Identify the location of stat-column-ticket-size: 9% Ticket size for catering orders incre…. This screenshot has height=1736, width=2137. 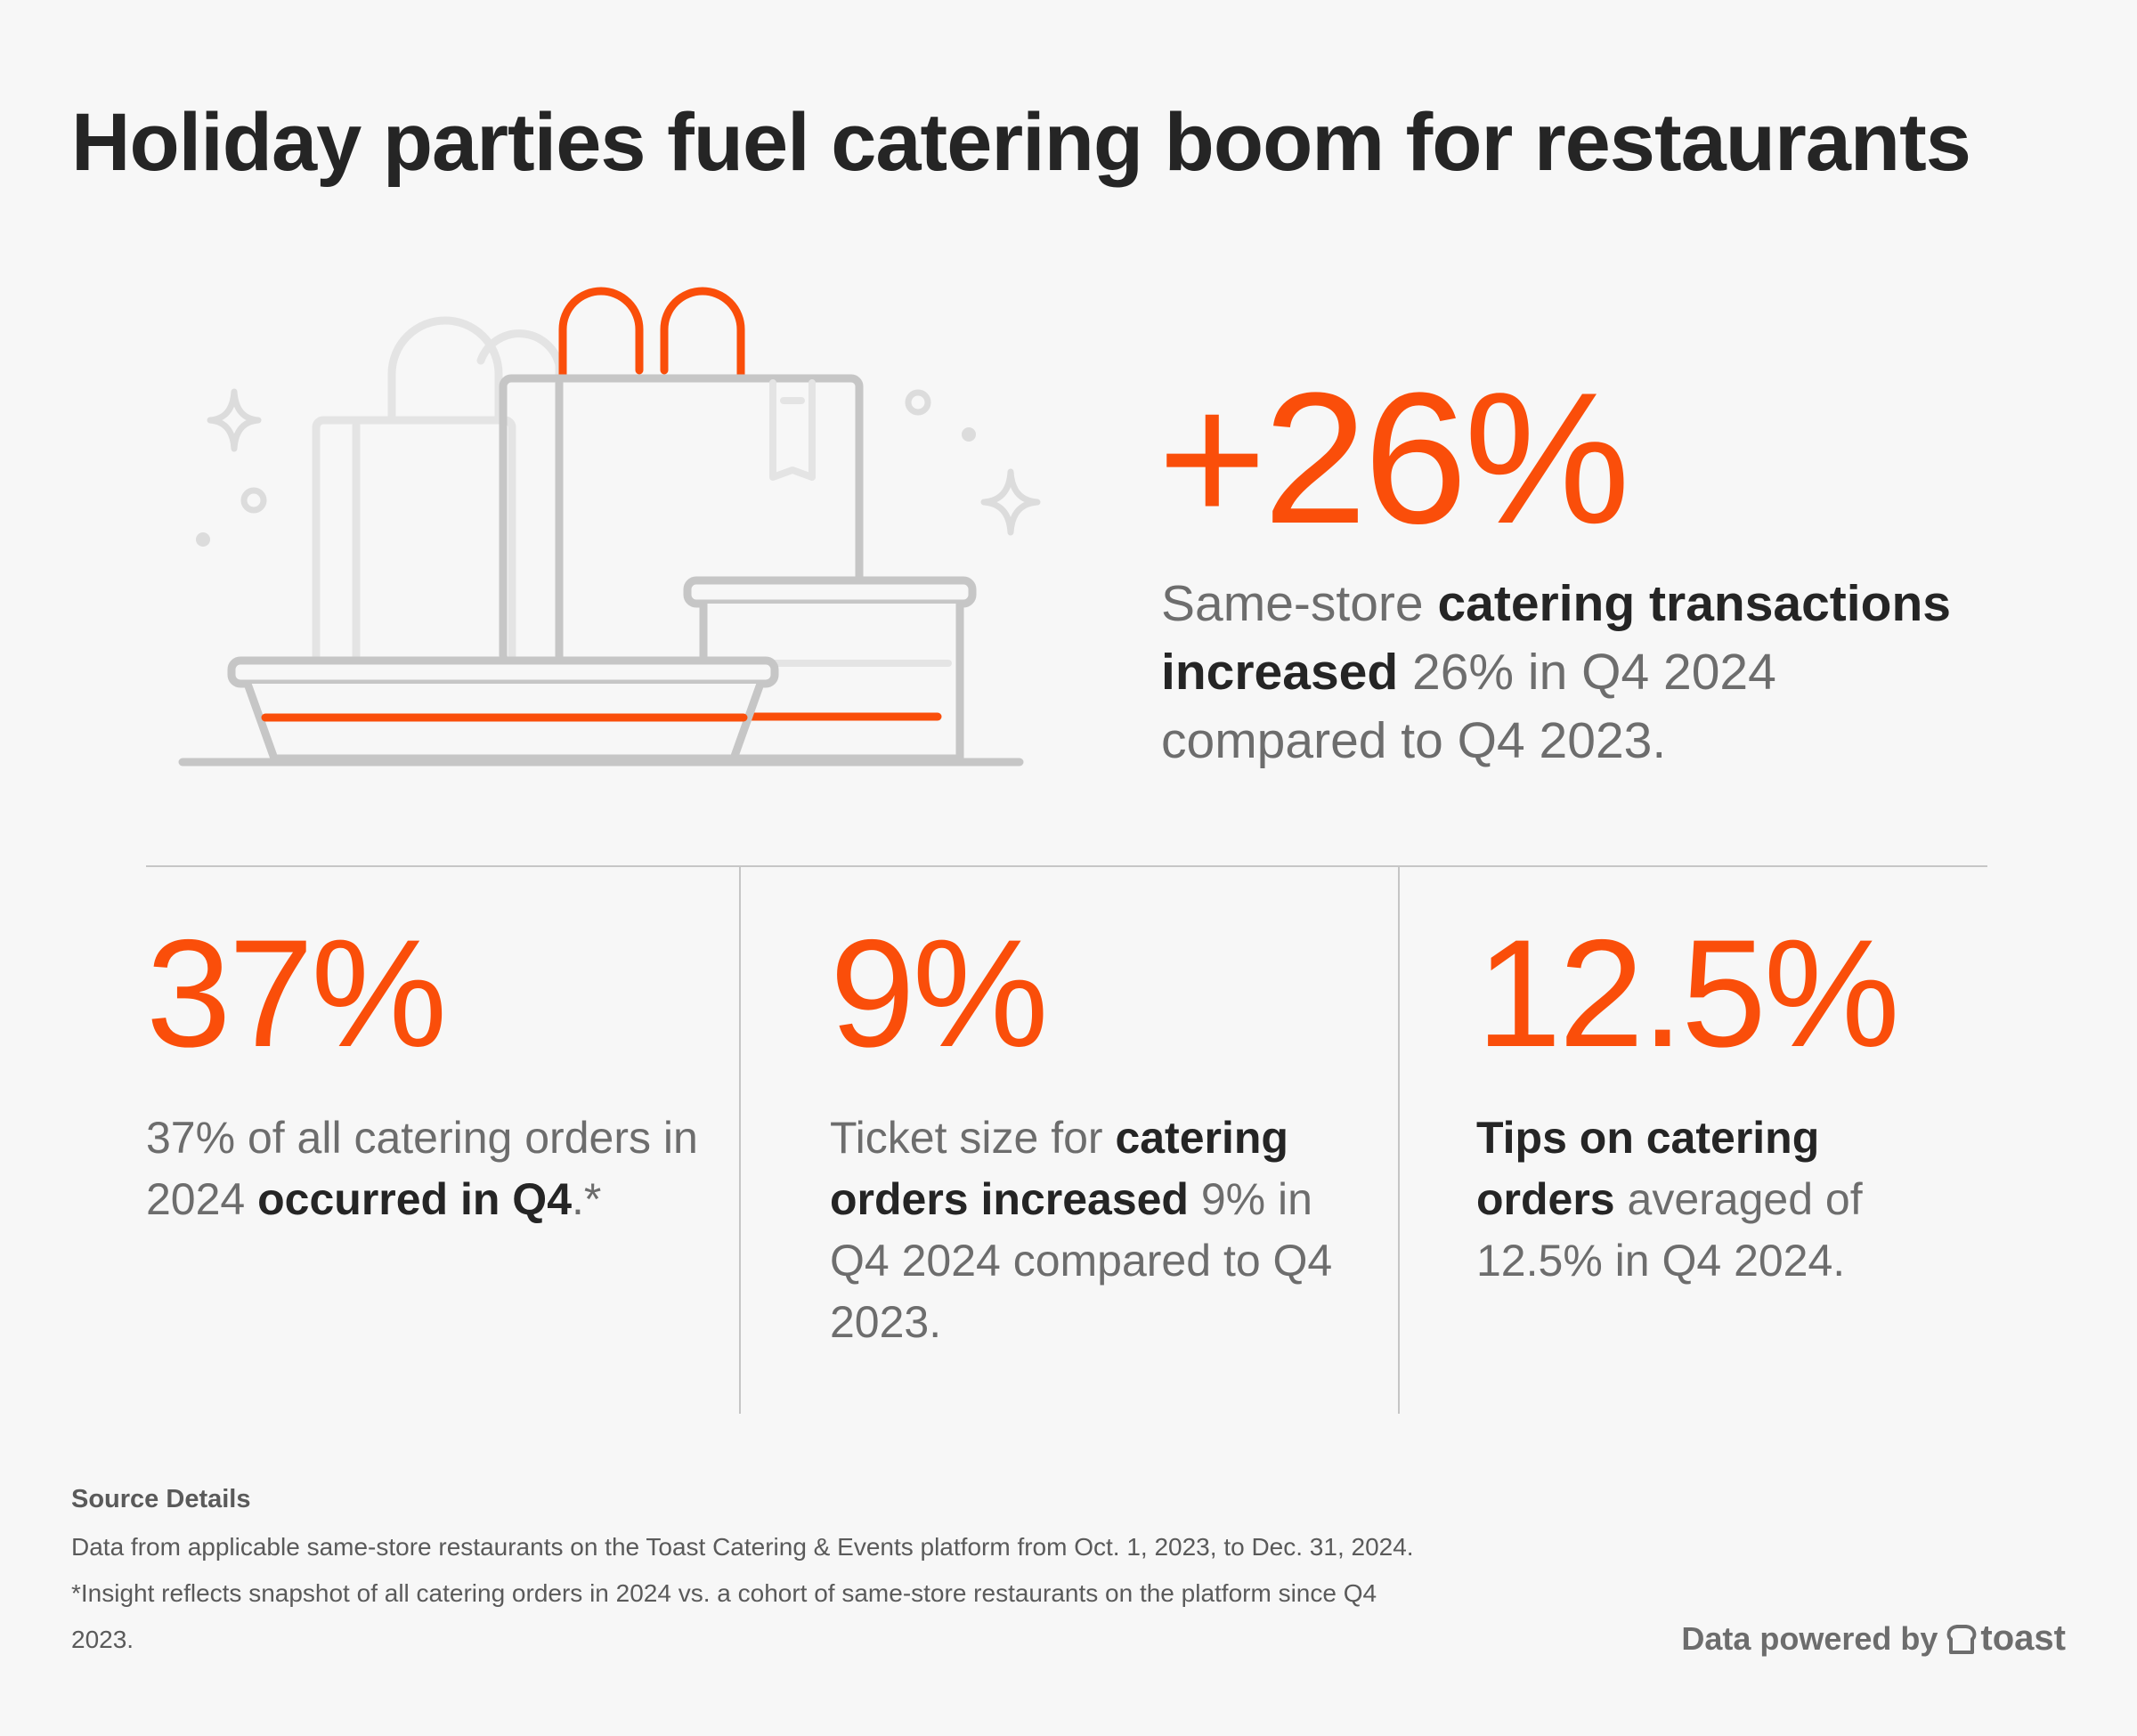
(1097, 1135).